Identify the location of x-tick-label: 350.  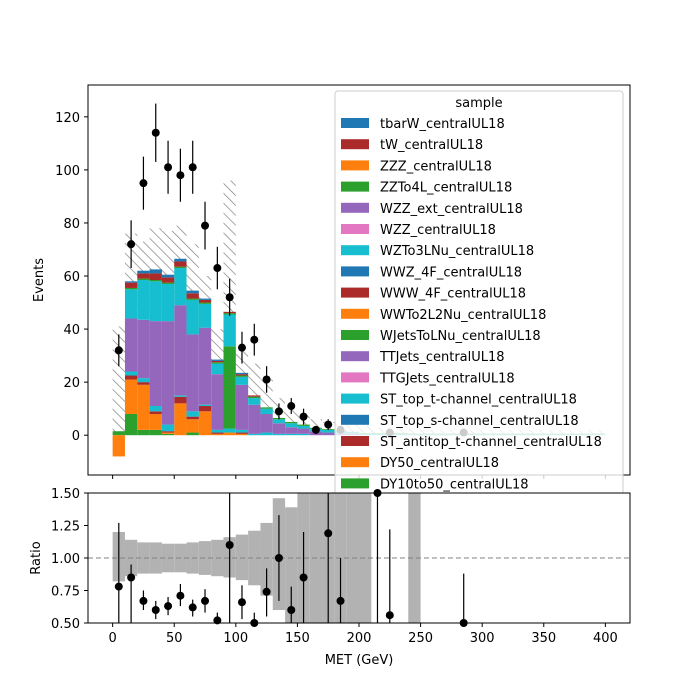
(543, 638).